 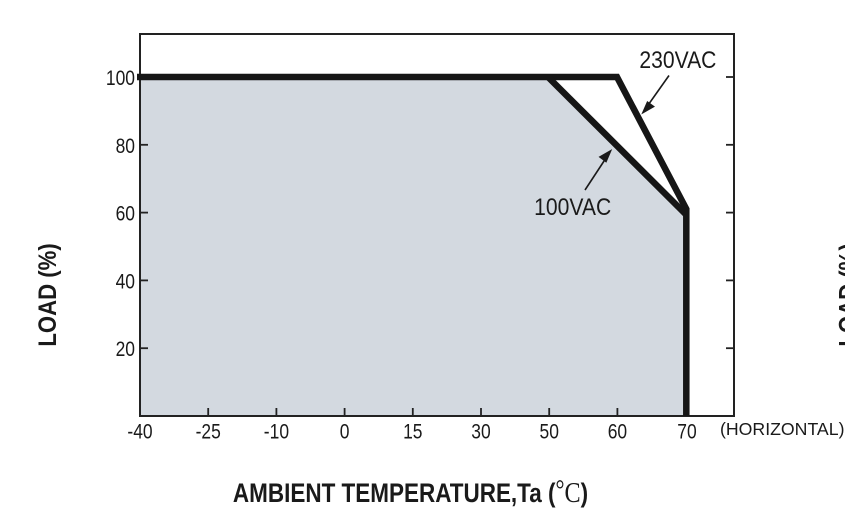 What do you see at coordinates (126, 146) in the screenshot?
I see `svg-text: 80` at bounding box center [126, 146].